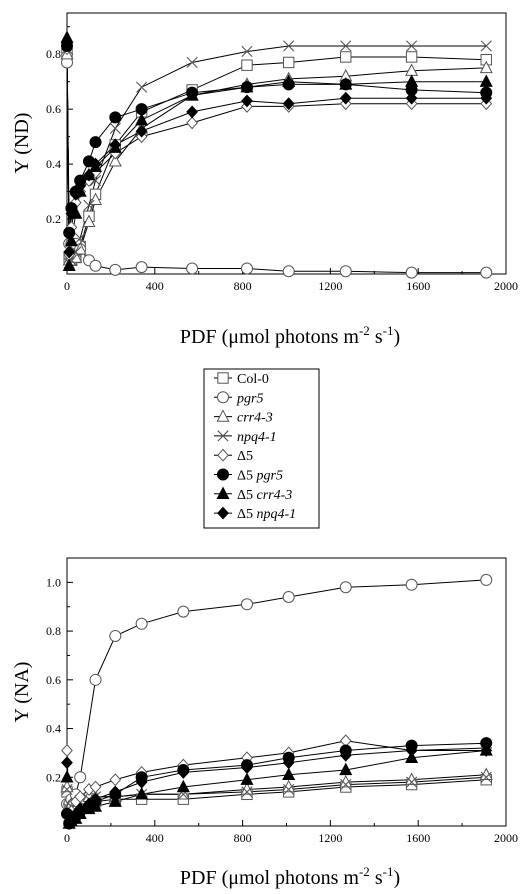 The height and width of the screenshot is (894, 521). What do you see at coordinates (53, 729) in the screenshot?
I see `y-tick-label-na: 0.4` at bounding box center [53, 729].